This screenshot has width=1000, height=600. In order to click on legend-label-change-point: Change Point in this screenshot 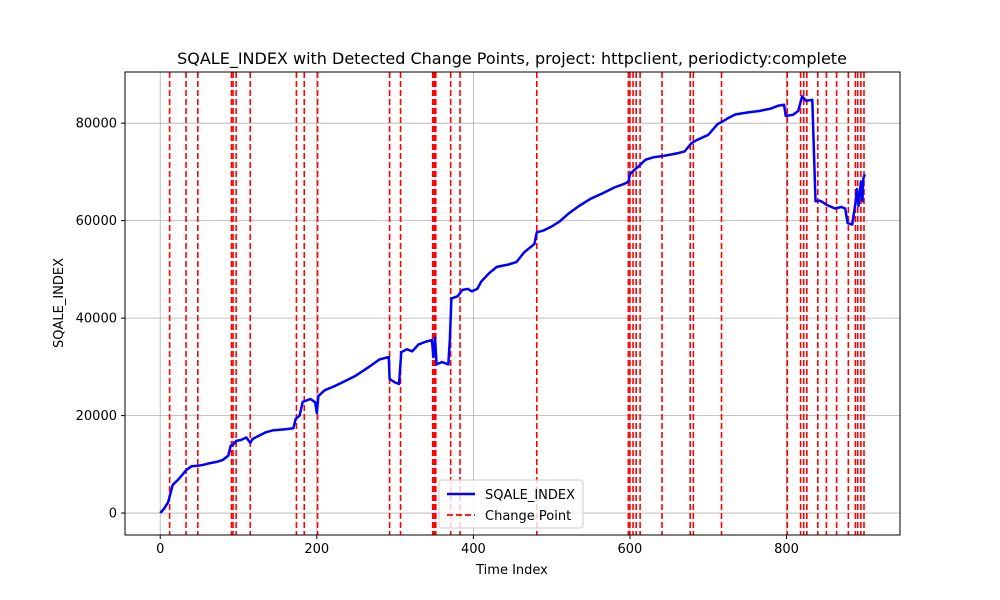, I will do `click(528, 516)`.